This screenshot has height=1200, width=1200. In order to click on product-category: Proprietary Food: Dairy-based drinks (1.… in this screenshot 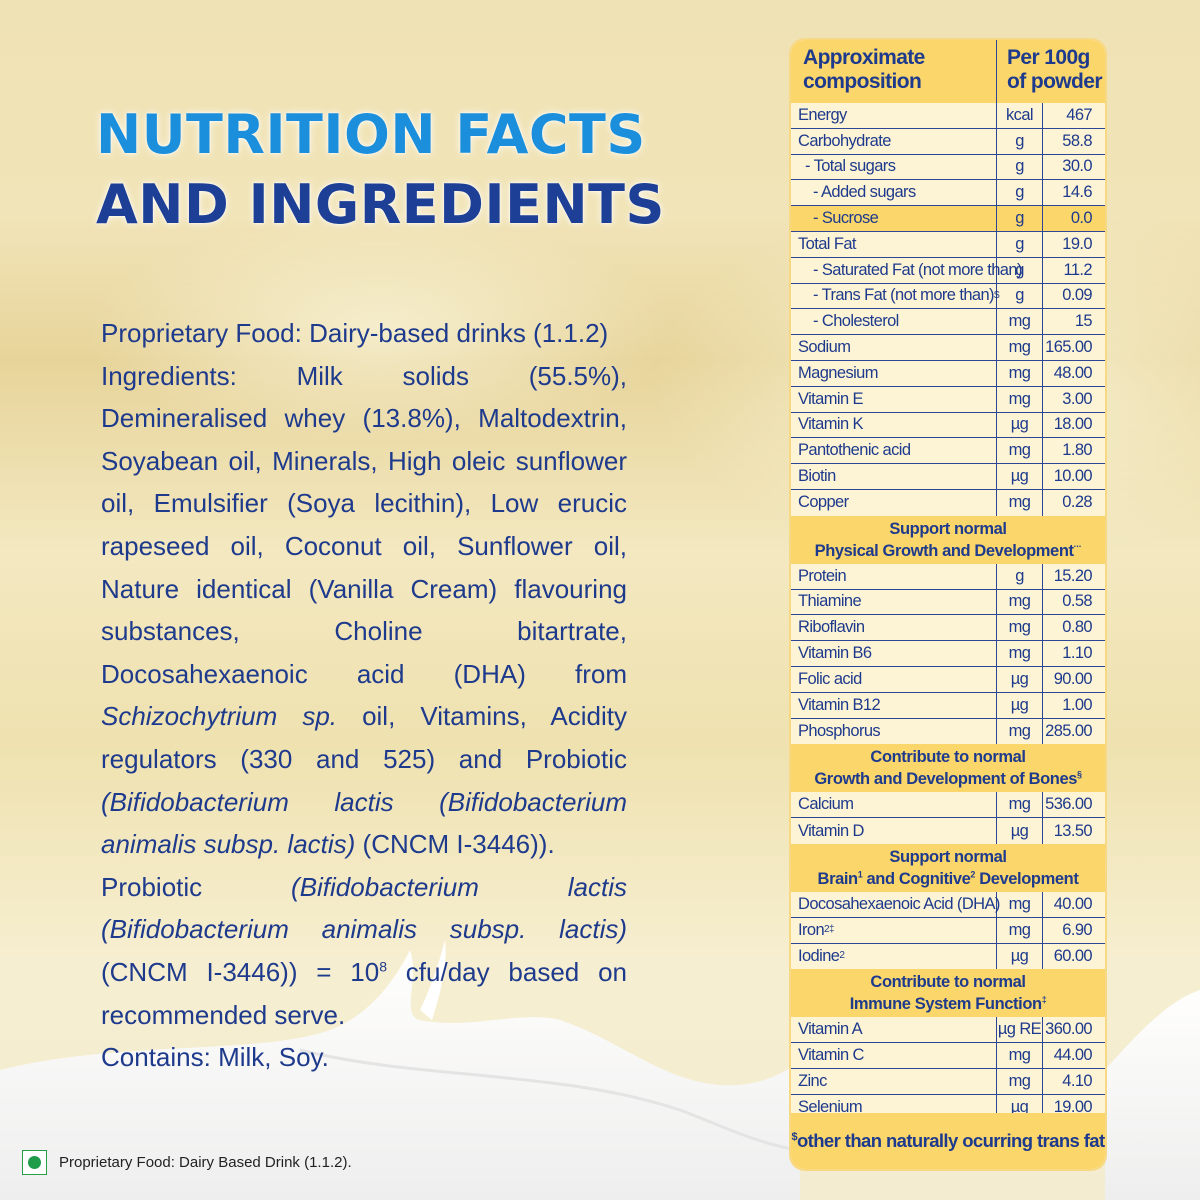, I will do `click(355, 333)`.